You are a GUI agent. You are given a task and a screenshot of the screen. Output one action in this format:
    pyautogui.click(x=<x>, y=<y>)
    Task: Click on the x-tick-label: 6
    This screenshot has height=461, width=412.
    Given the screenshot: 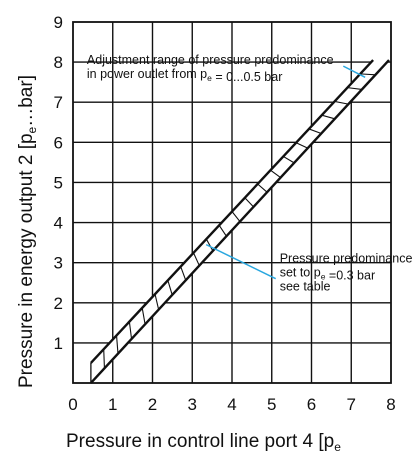 What is the action you would take?
    pyautogui.click(x=311, y=404)
    